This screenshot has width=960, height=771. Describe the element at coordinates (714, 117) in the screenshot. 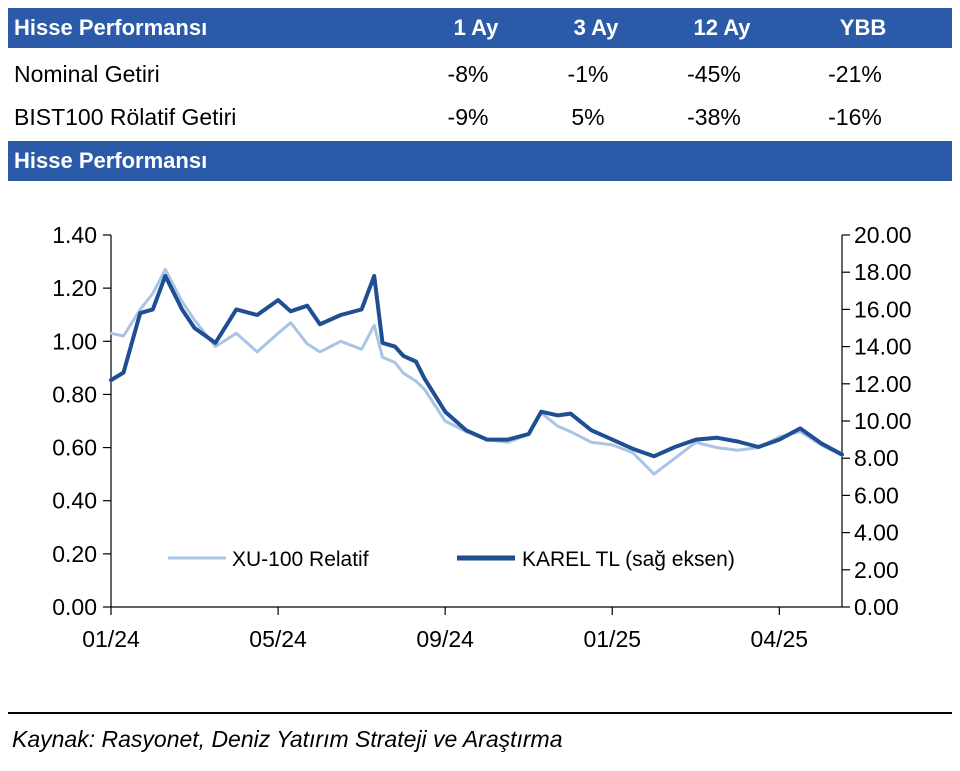

I see `table-cell: -38%` at that location.